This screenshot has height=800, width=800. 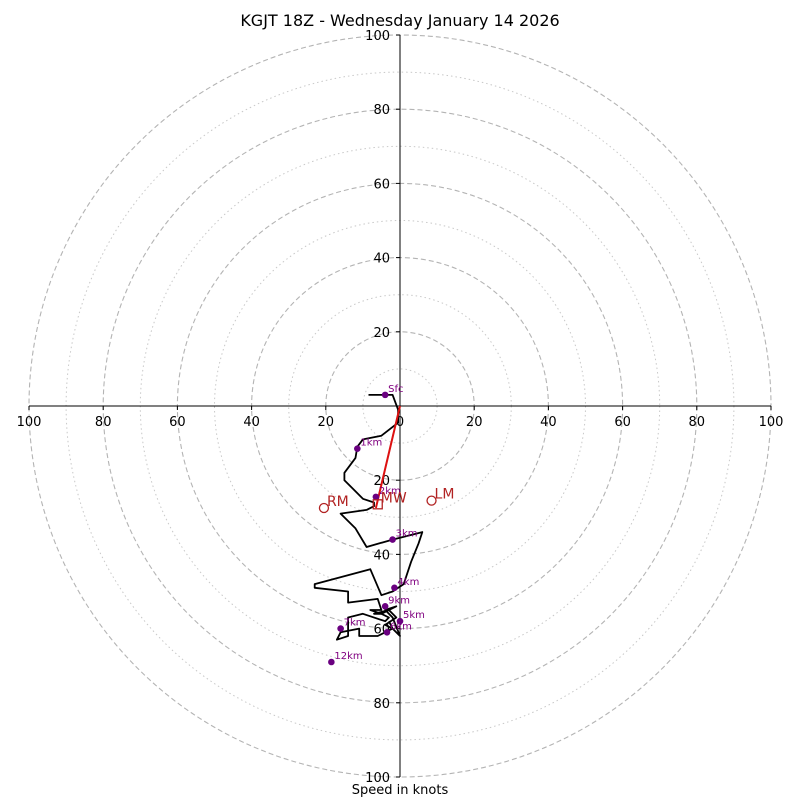 I want to click on shear-vector, so click(x=387, y=457).